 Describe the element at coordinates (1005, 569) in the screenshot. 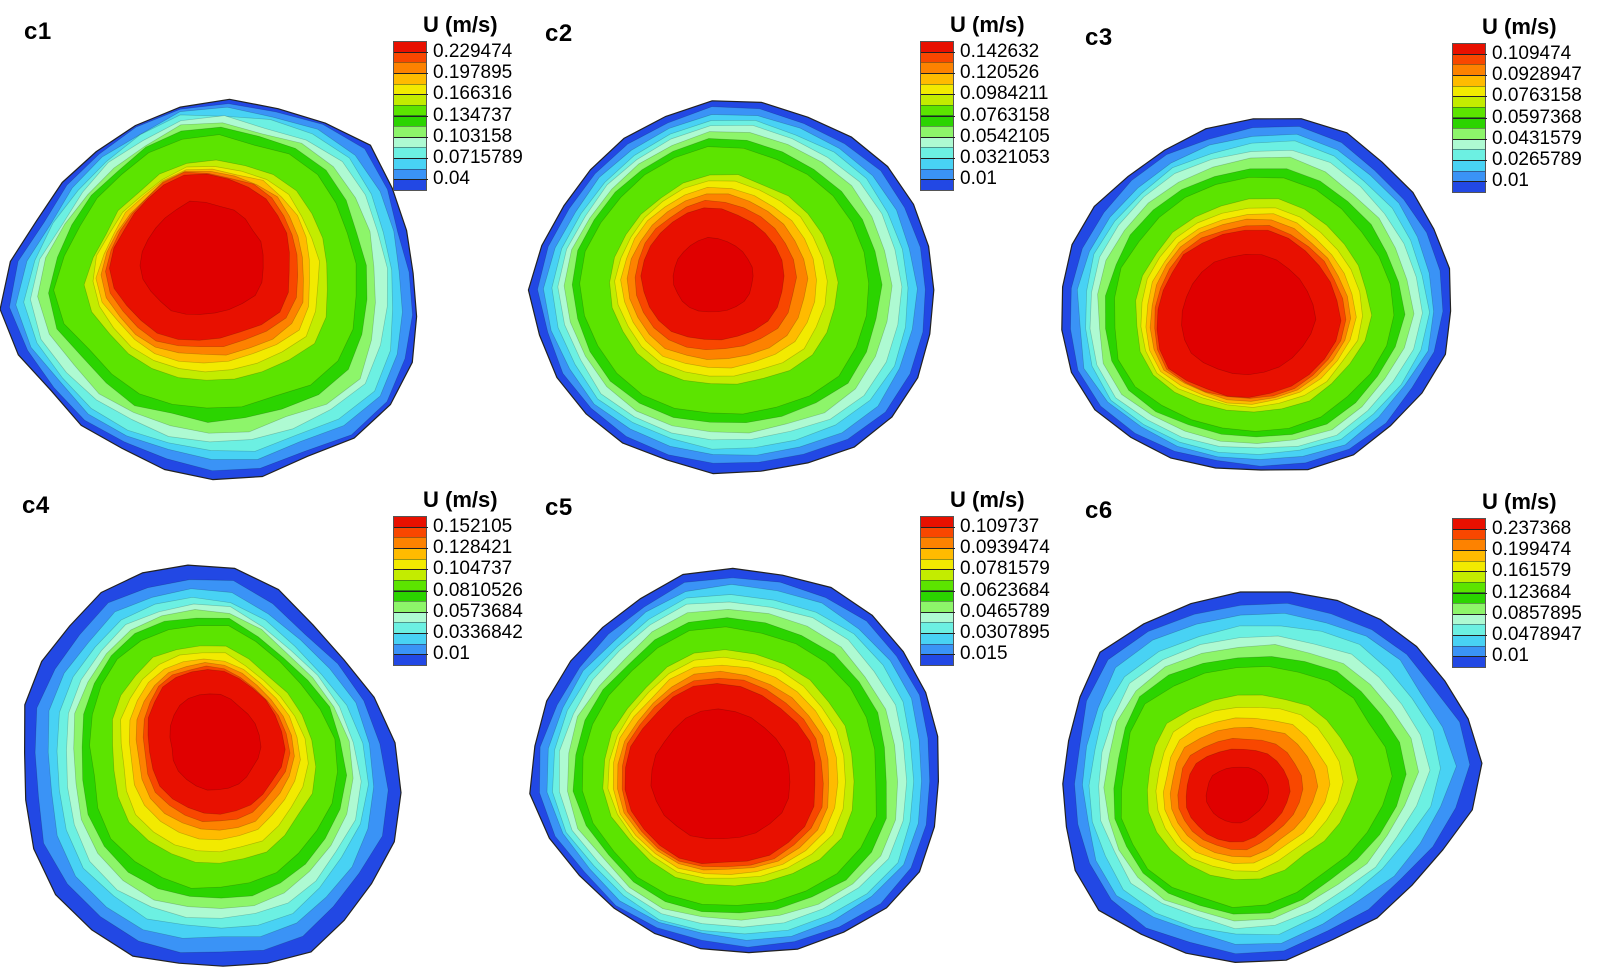

I see `legend-tick-label: 0.0781579` at that location.